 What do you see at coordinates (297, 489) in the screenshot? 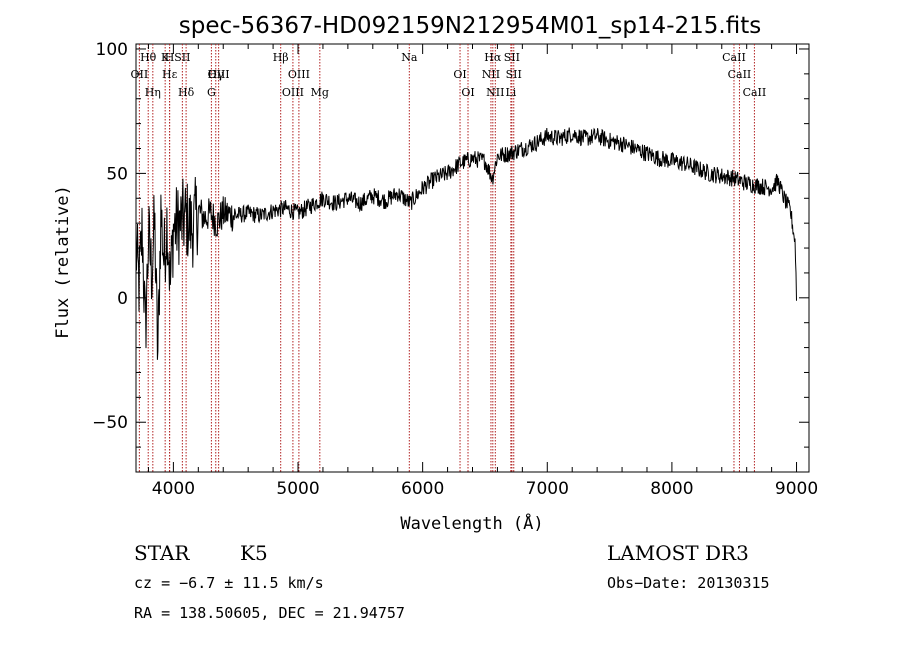
I see `x-tick-label: 5000` at bounding box center [297, 489].